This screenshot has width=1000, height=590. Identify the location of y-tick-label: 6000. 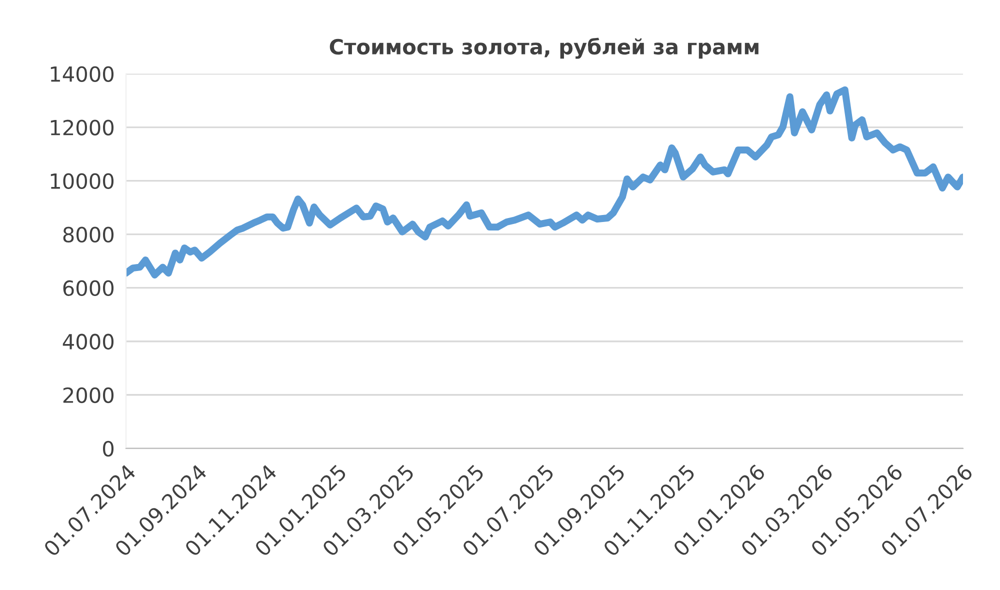
(88, 288).